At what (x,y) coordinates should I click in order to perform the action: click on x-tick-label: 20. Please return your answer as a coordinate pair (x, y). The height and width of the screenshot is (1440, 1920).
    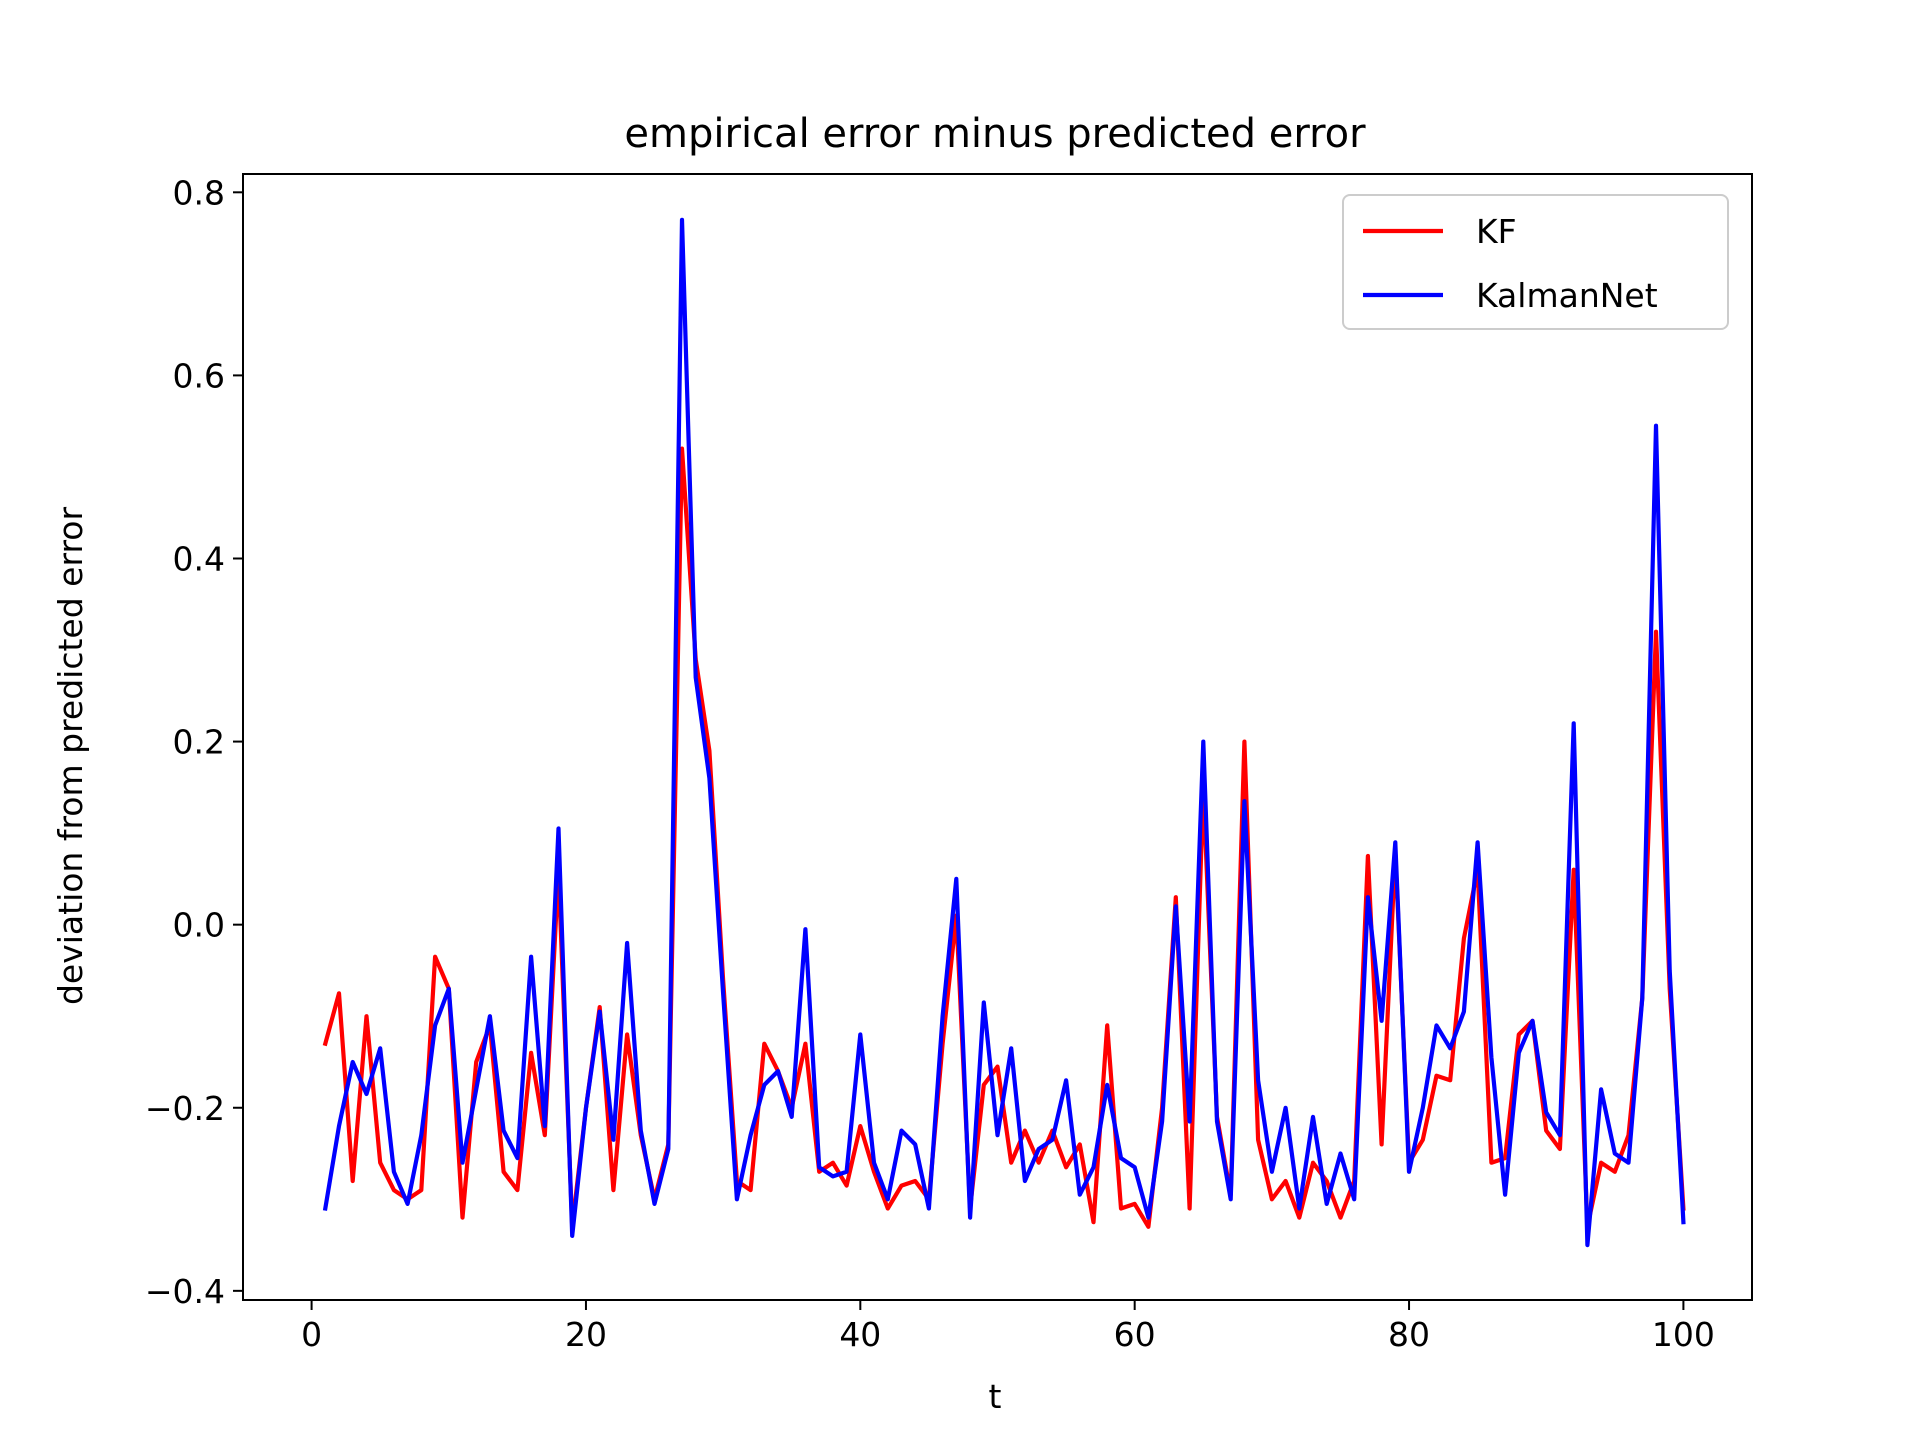
    Looking at the image, I should click on (586, 1334).